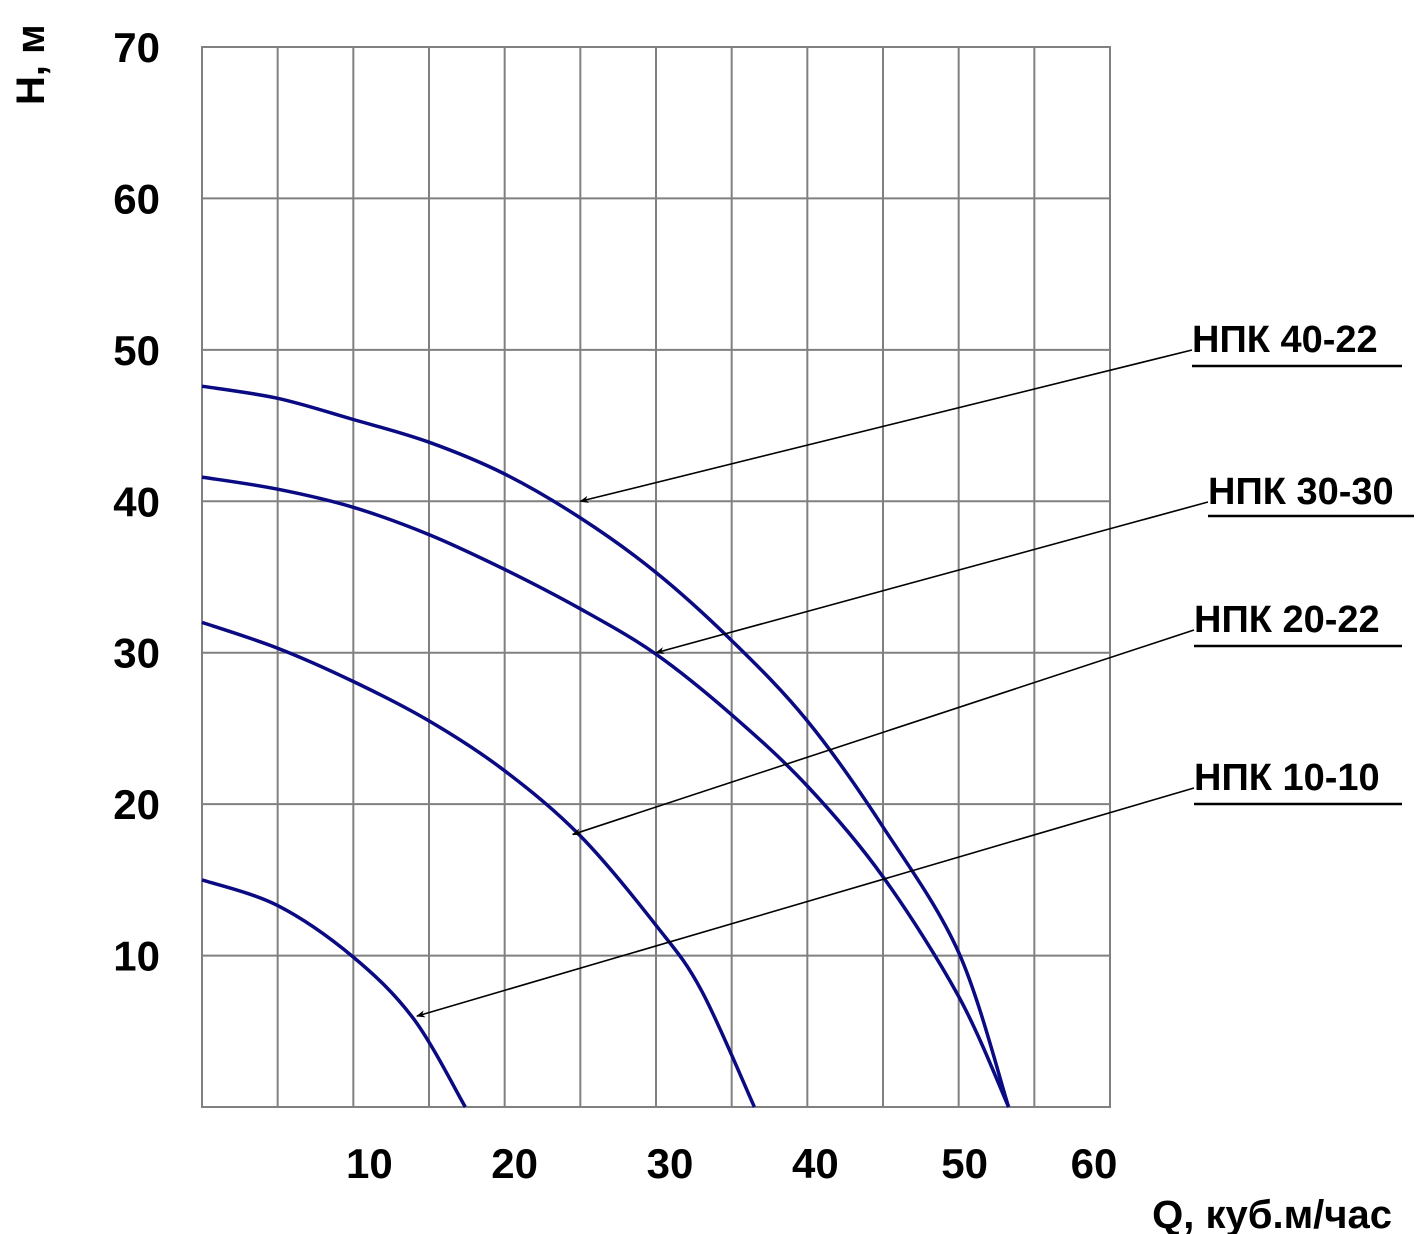 This screenshot has width=1417, height=1234. What do you see at coordinates (136, 198) in the screenshot?
I see `y-tick-label: 60` at bounding box center [136, 198].